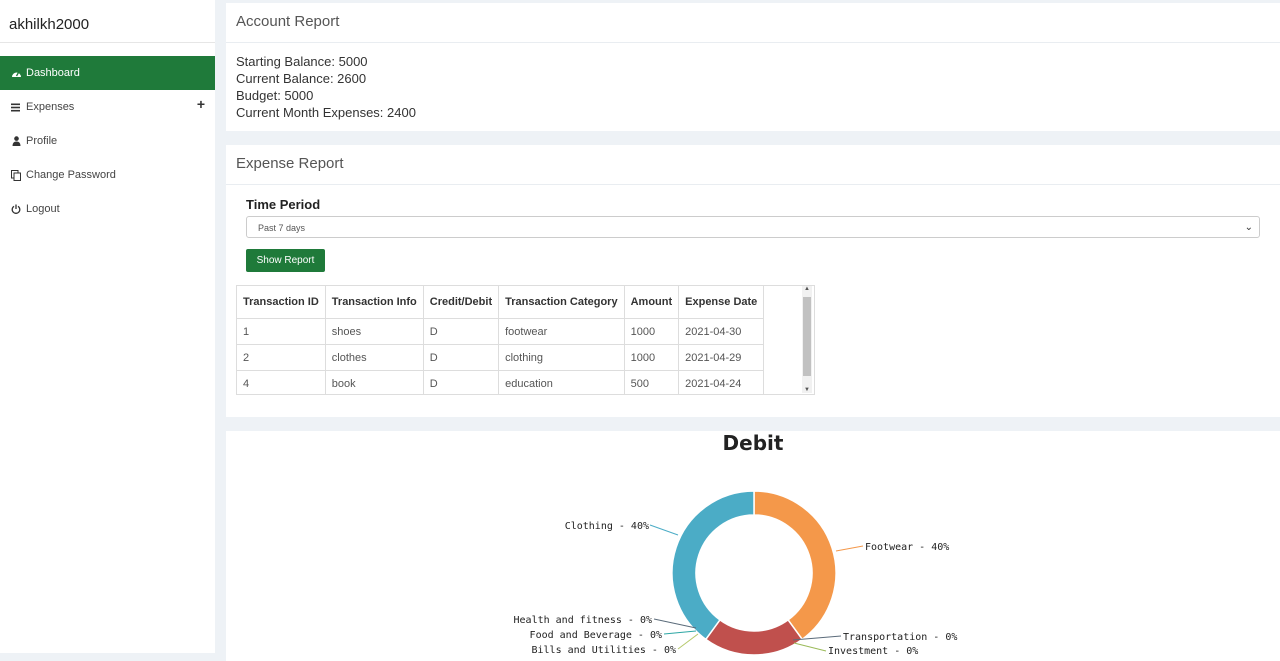 This screenshot has height=661, width=1280. Describe the element at coordinates (16, 107) in the screenshot. I see `list-icon` at that location.